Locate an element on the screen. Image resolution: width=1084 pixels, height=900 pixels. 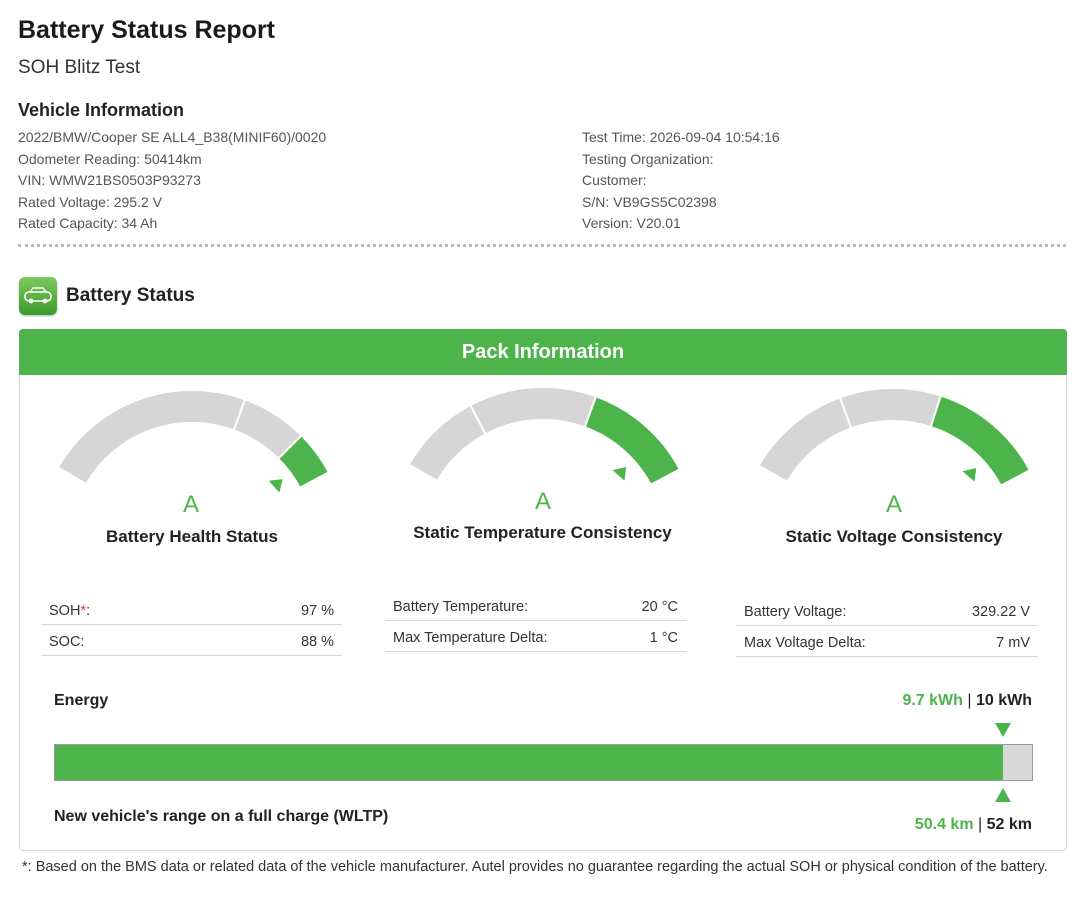
energy-marker-icon is located at coordinates (1002, 730).